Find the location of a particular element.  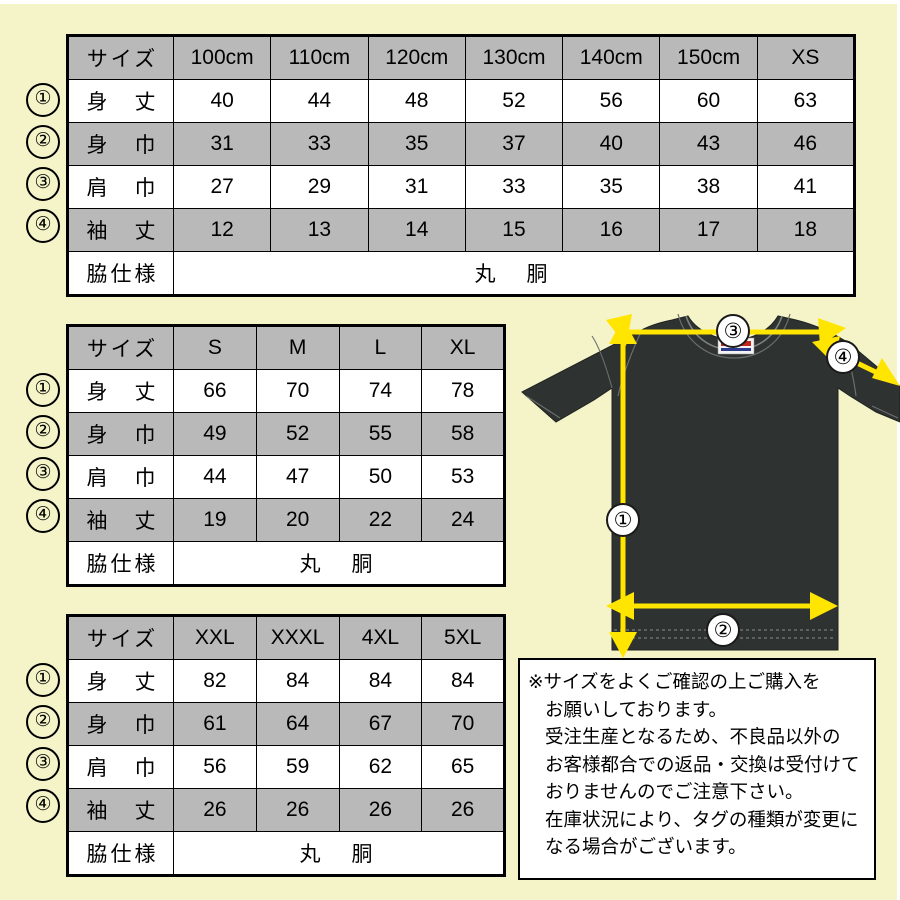

note-line-2: 受注生産となるため、不良品以外の is located at coordinates (693, 736).